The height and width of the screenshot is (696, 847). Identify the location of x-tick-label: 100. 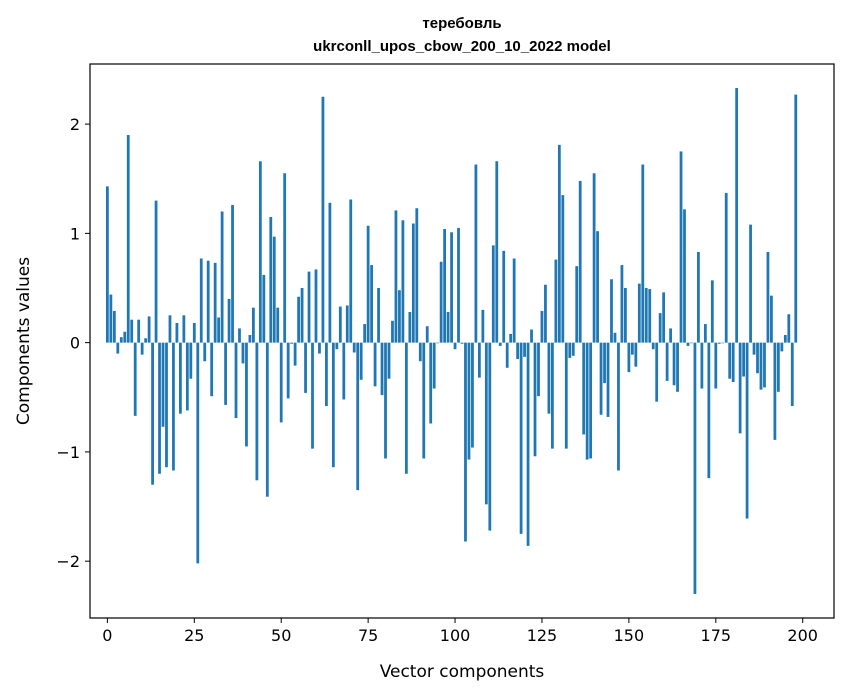
(455, 635).